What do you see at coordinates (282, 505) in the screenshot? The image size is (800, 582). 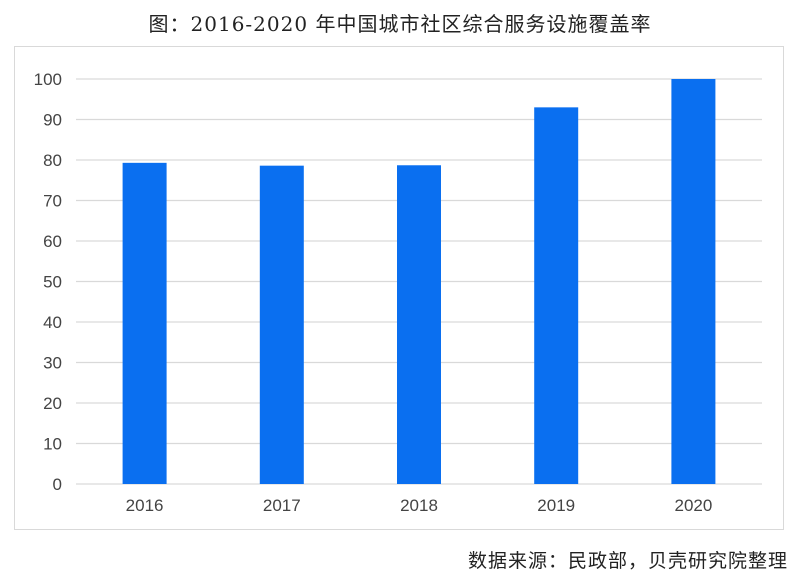 I see `x-tick-label: 2017` at bounding box center [282, 505].